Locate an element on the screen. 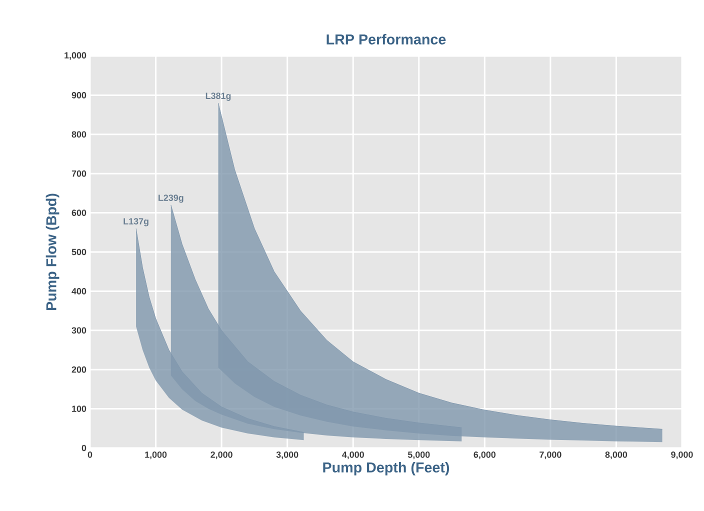  y-tick-label: 800 is located at coordinates (79, 134).